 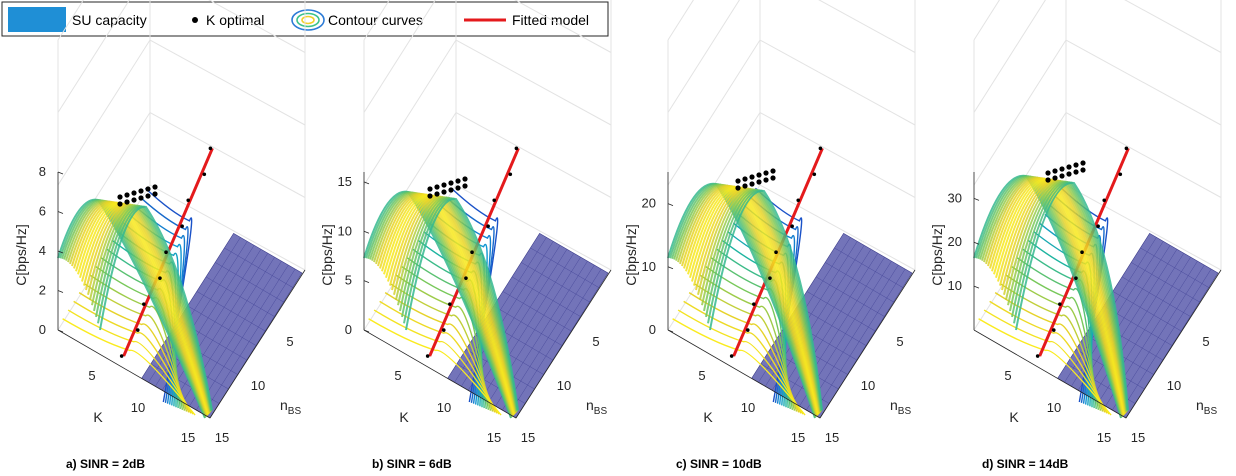 What do you see at coordinates (42, 290) in the screenshot?
I see `z-tick-label: 2` at bounding box center [42, 290].